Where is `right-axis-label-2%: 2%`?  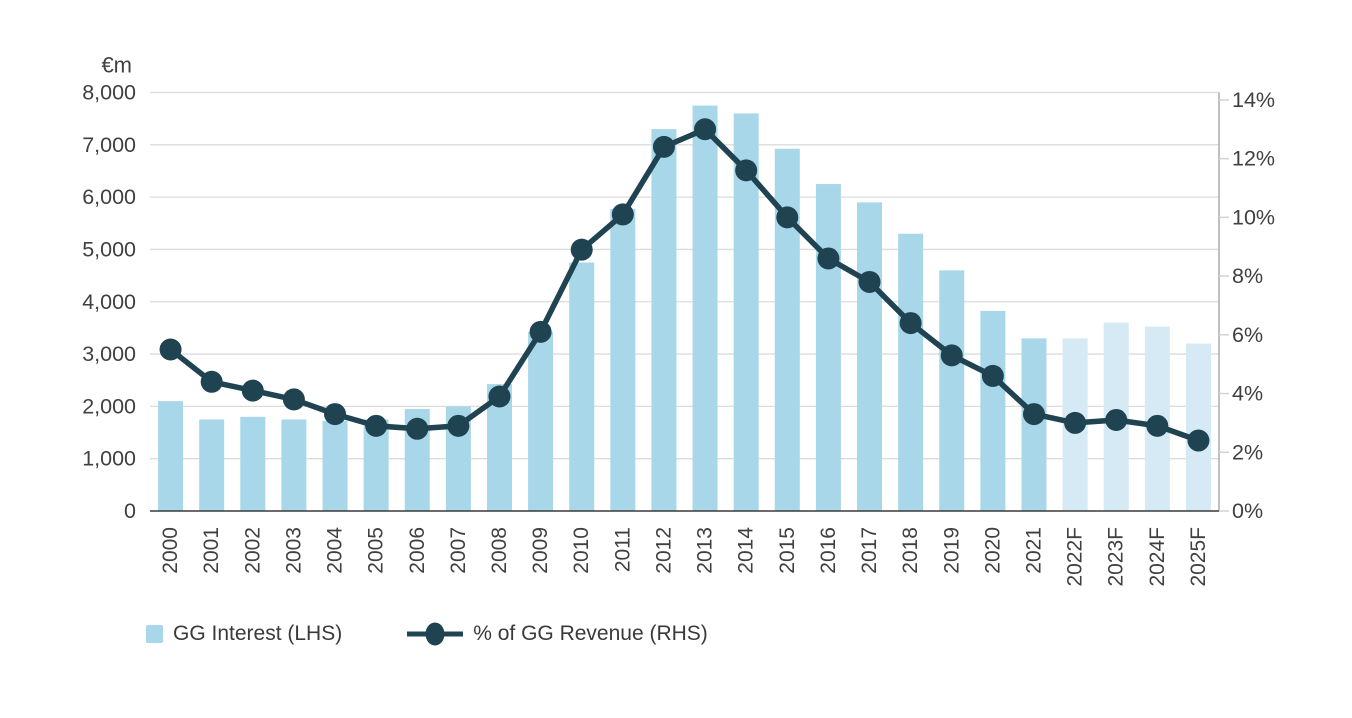 right-axis-label-2%: 2% is located at coordinates (1247, 452).